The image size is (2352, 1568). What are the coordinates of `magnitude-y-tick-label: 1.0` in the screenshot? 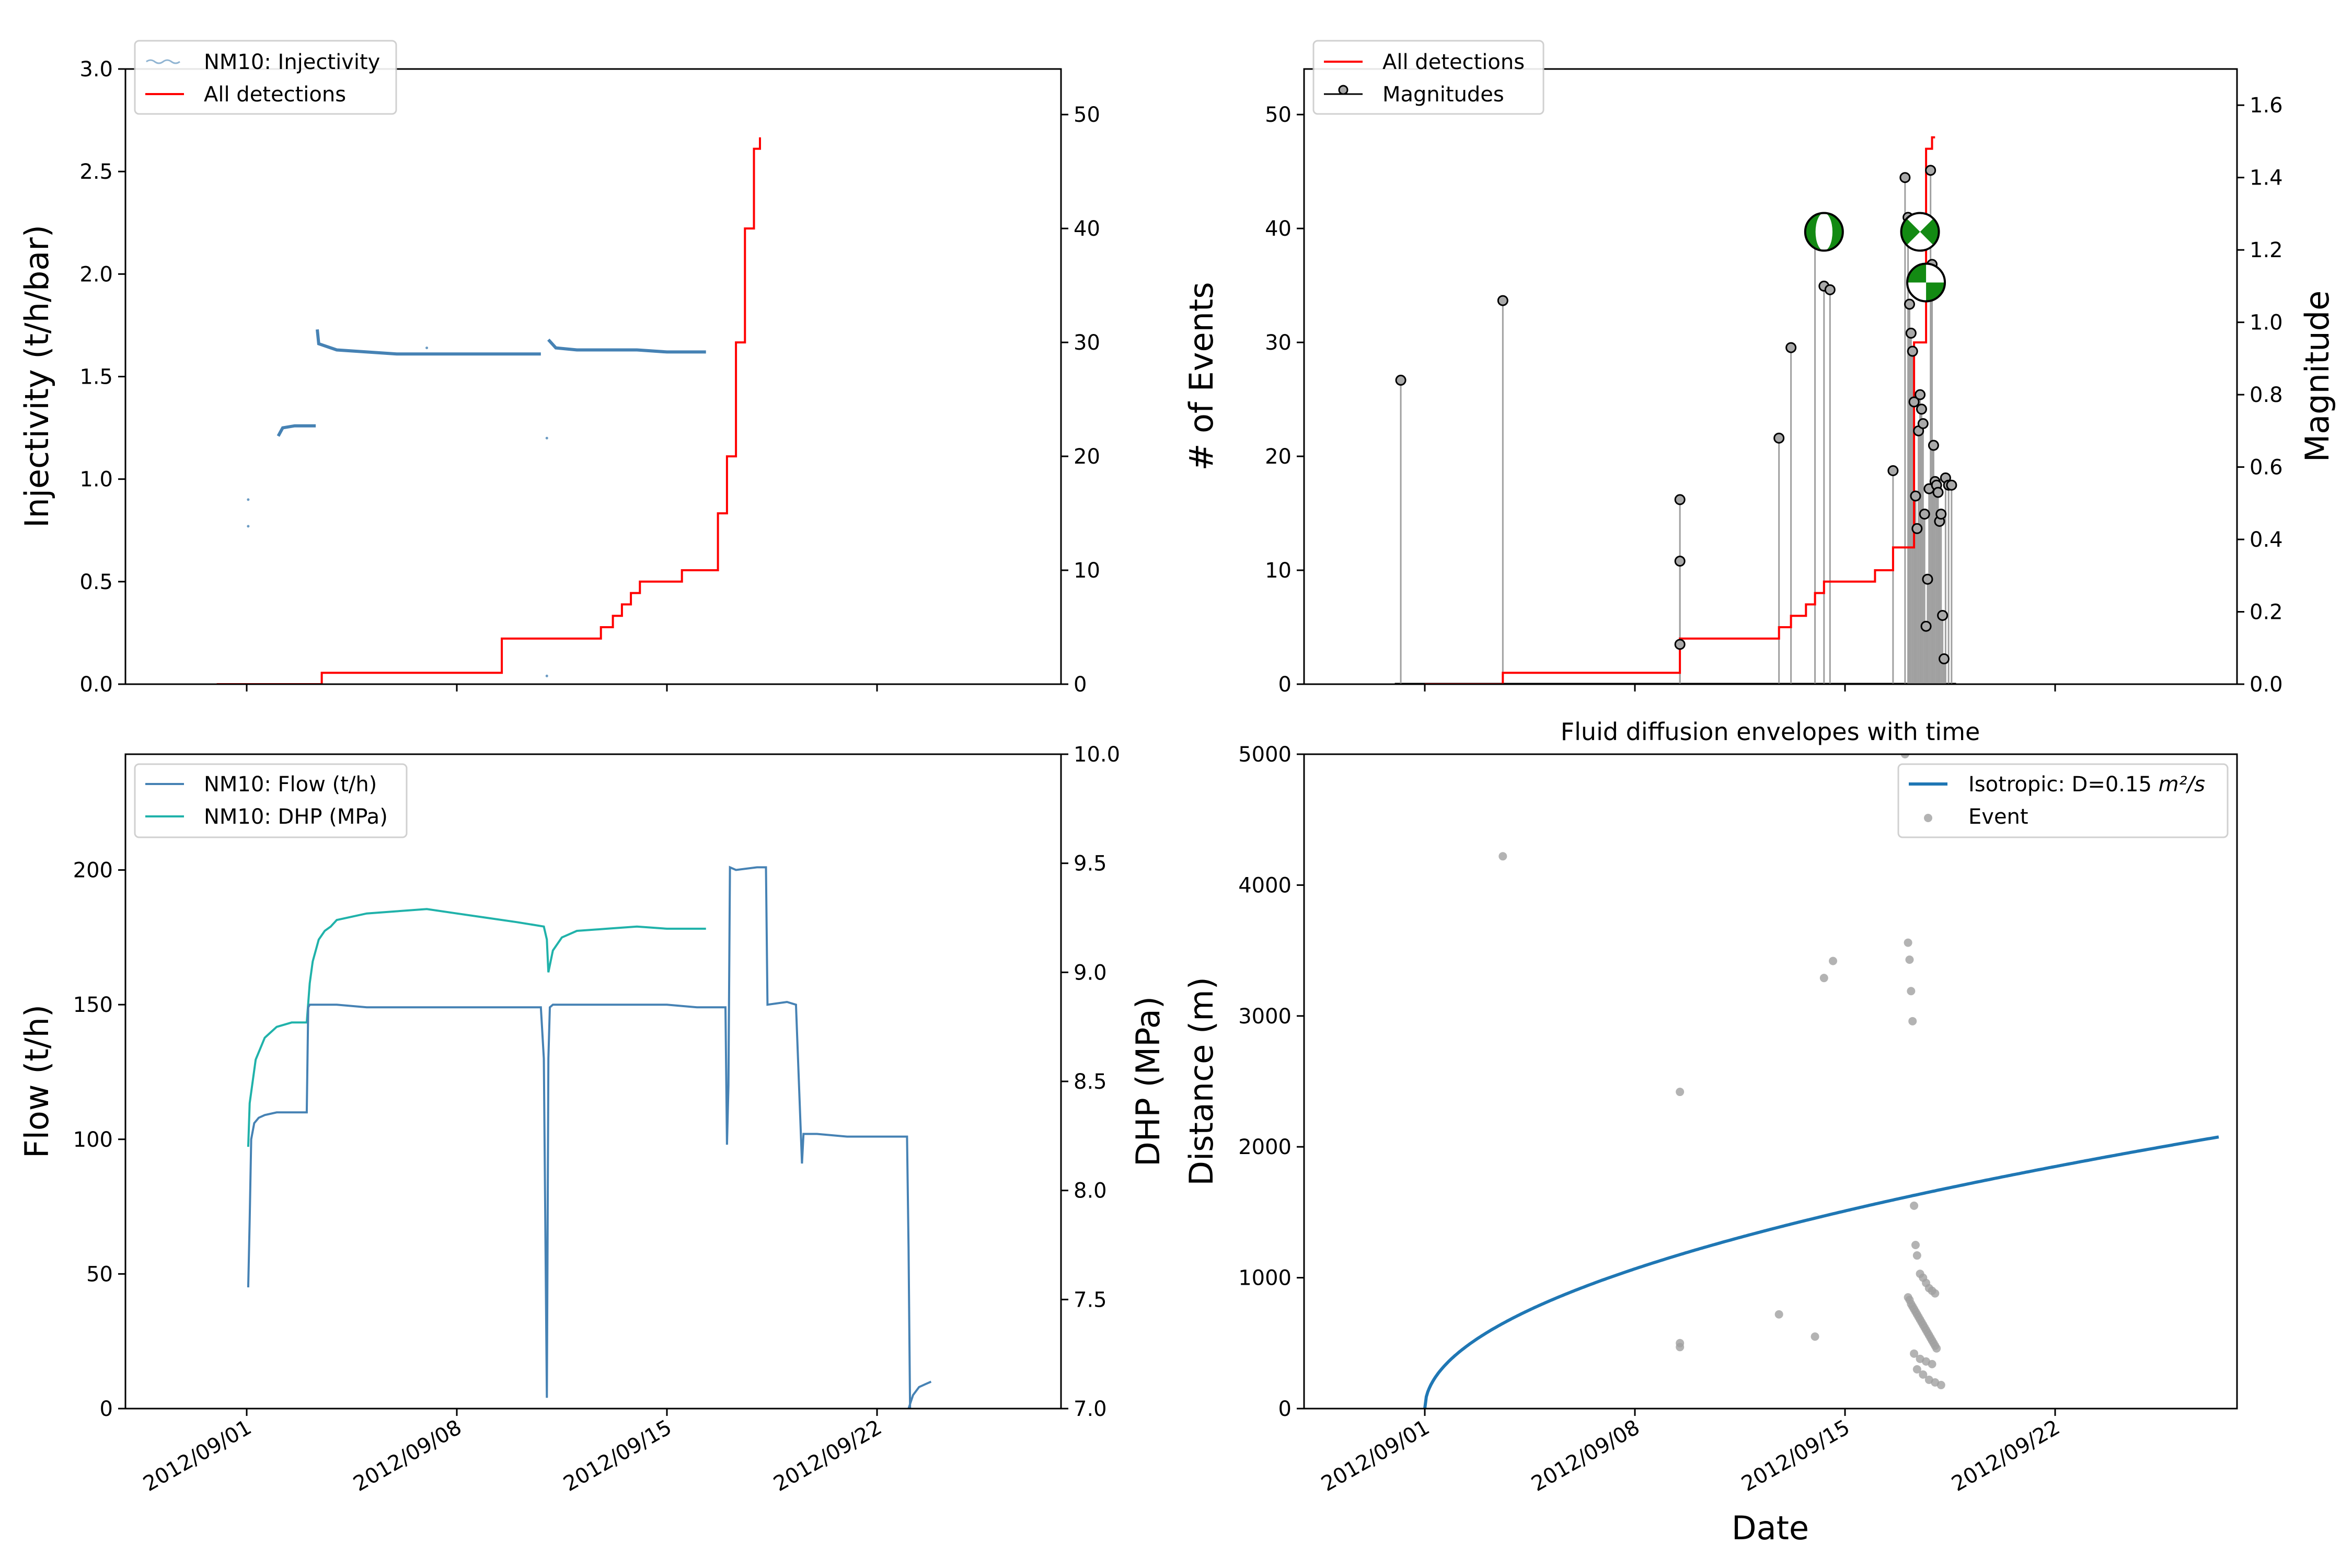 It's located at (2266, 323).